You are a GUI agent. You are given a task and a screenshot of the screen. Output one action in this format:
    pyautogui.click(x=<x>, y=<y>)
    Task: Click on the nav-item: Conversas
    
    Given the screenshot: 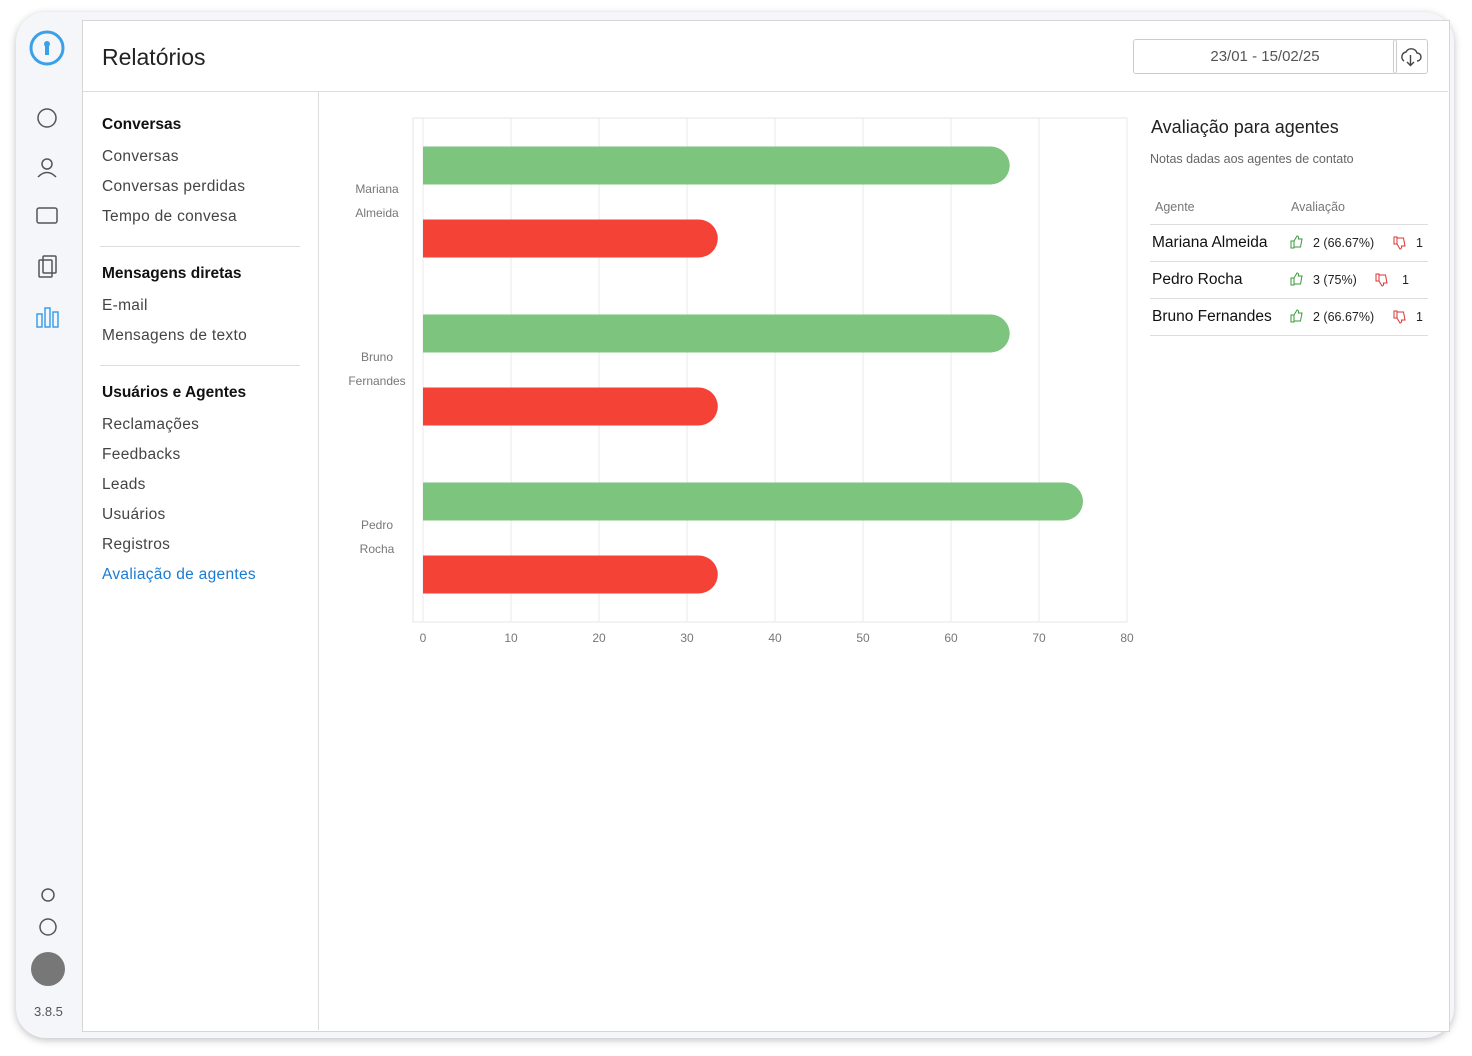 What is the action you would take?
    pyautogui.click(x=140, y=156)
    